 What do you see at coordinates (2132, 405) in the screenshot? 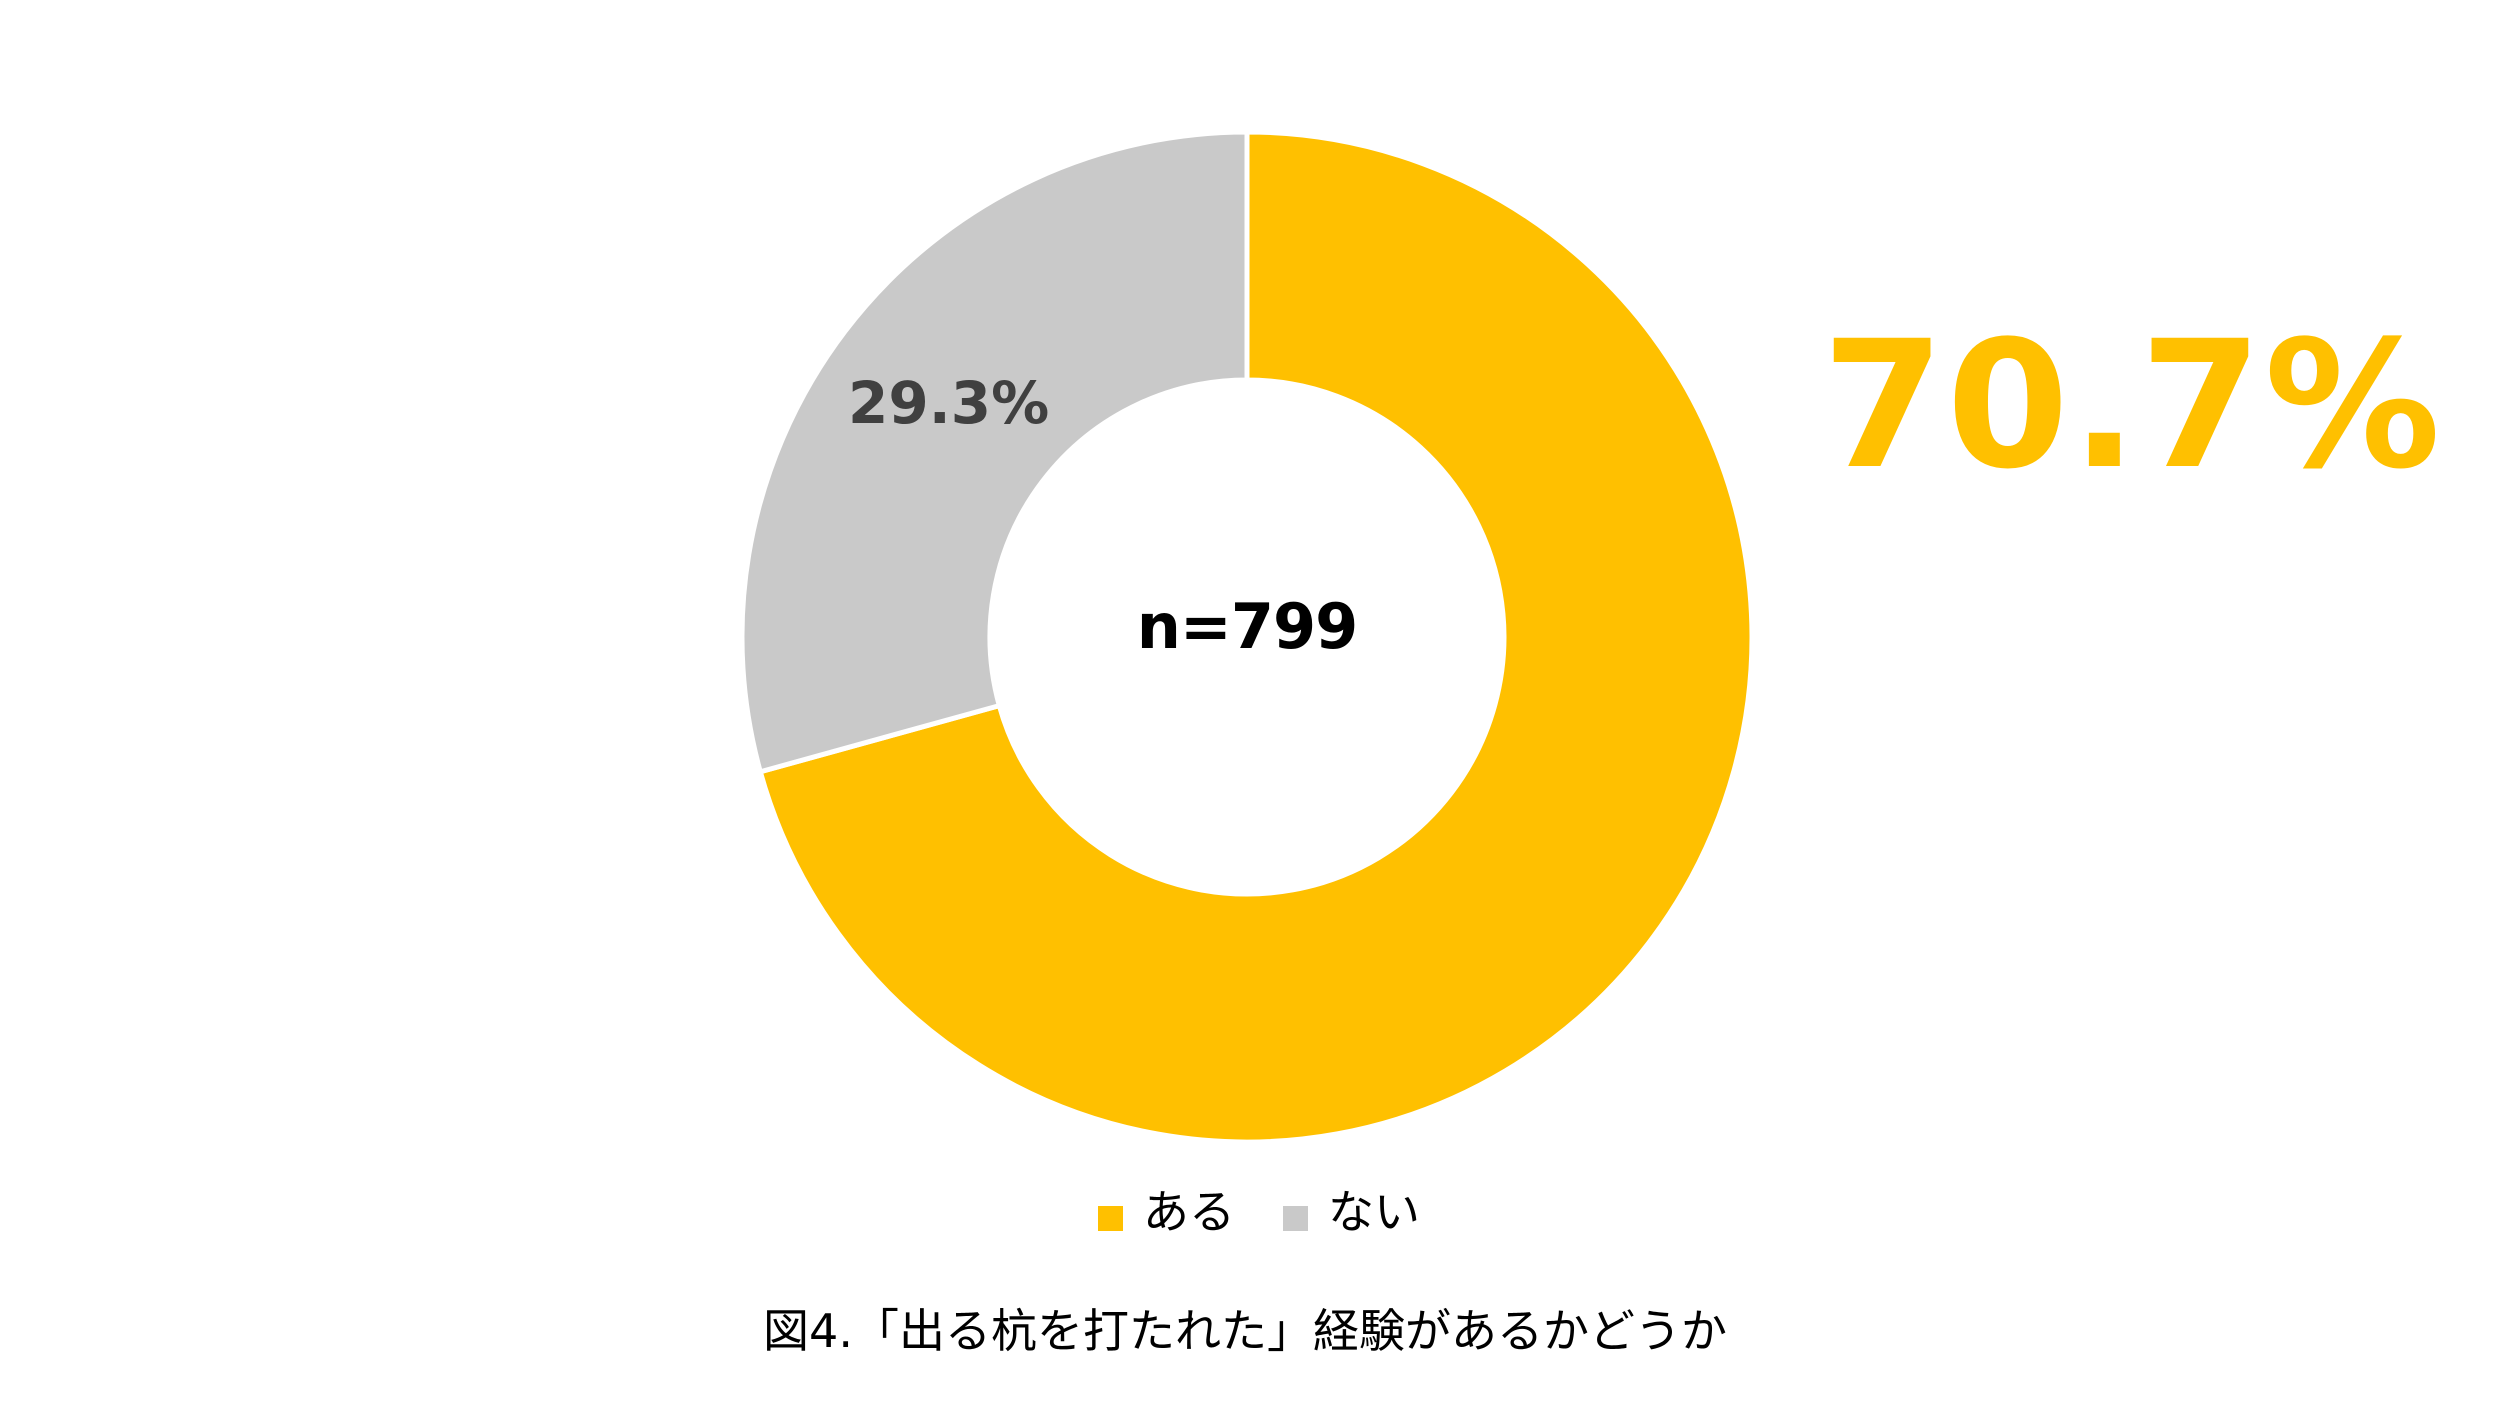
I see `highlight-percentage: 70.7%` at bounding box center [2132, 405].